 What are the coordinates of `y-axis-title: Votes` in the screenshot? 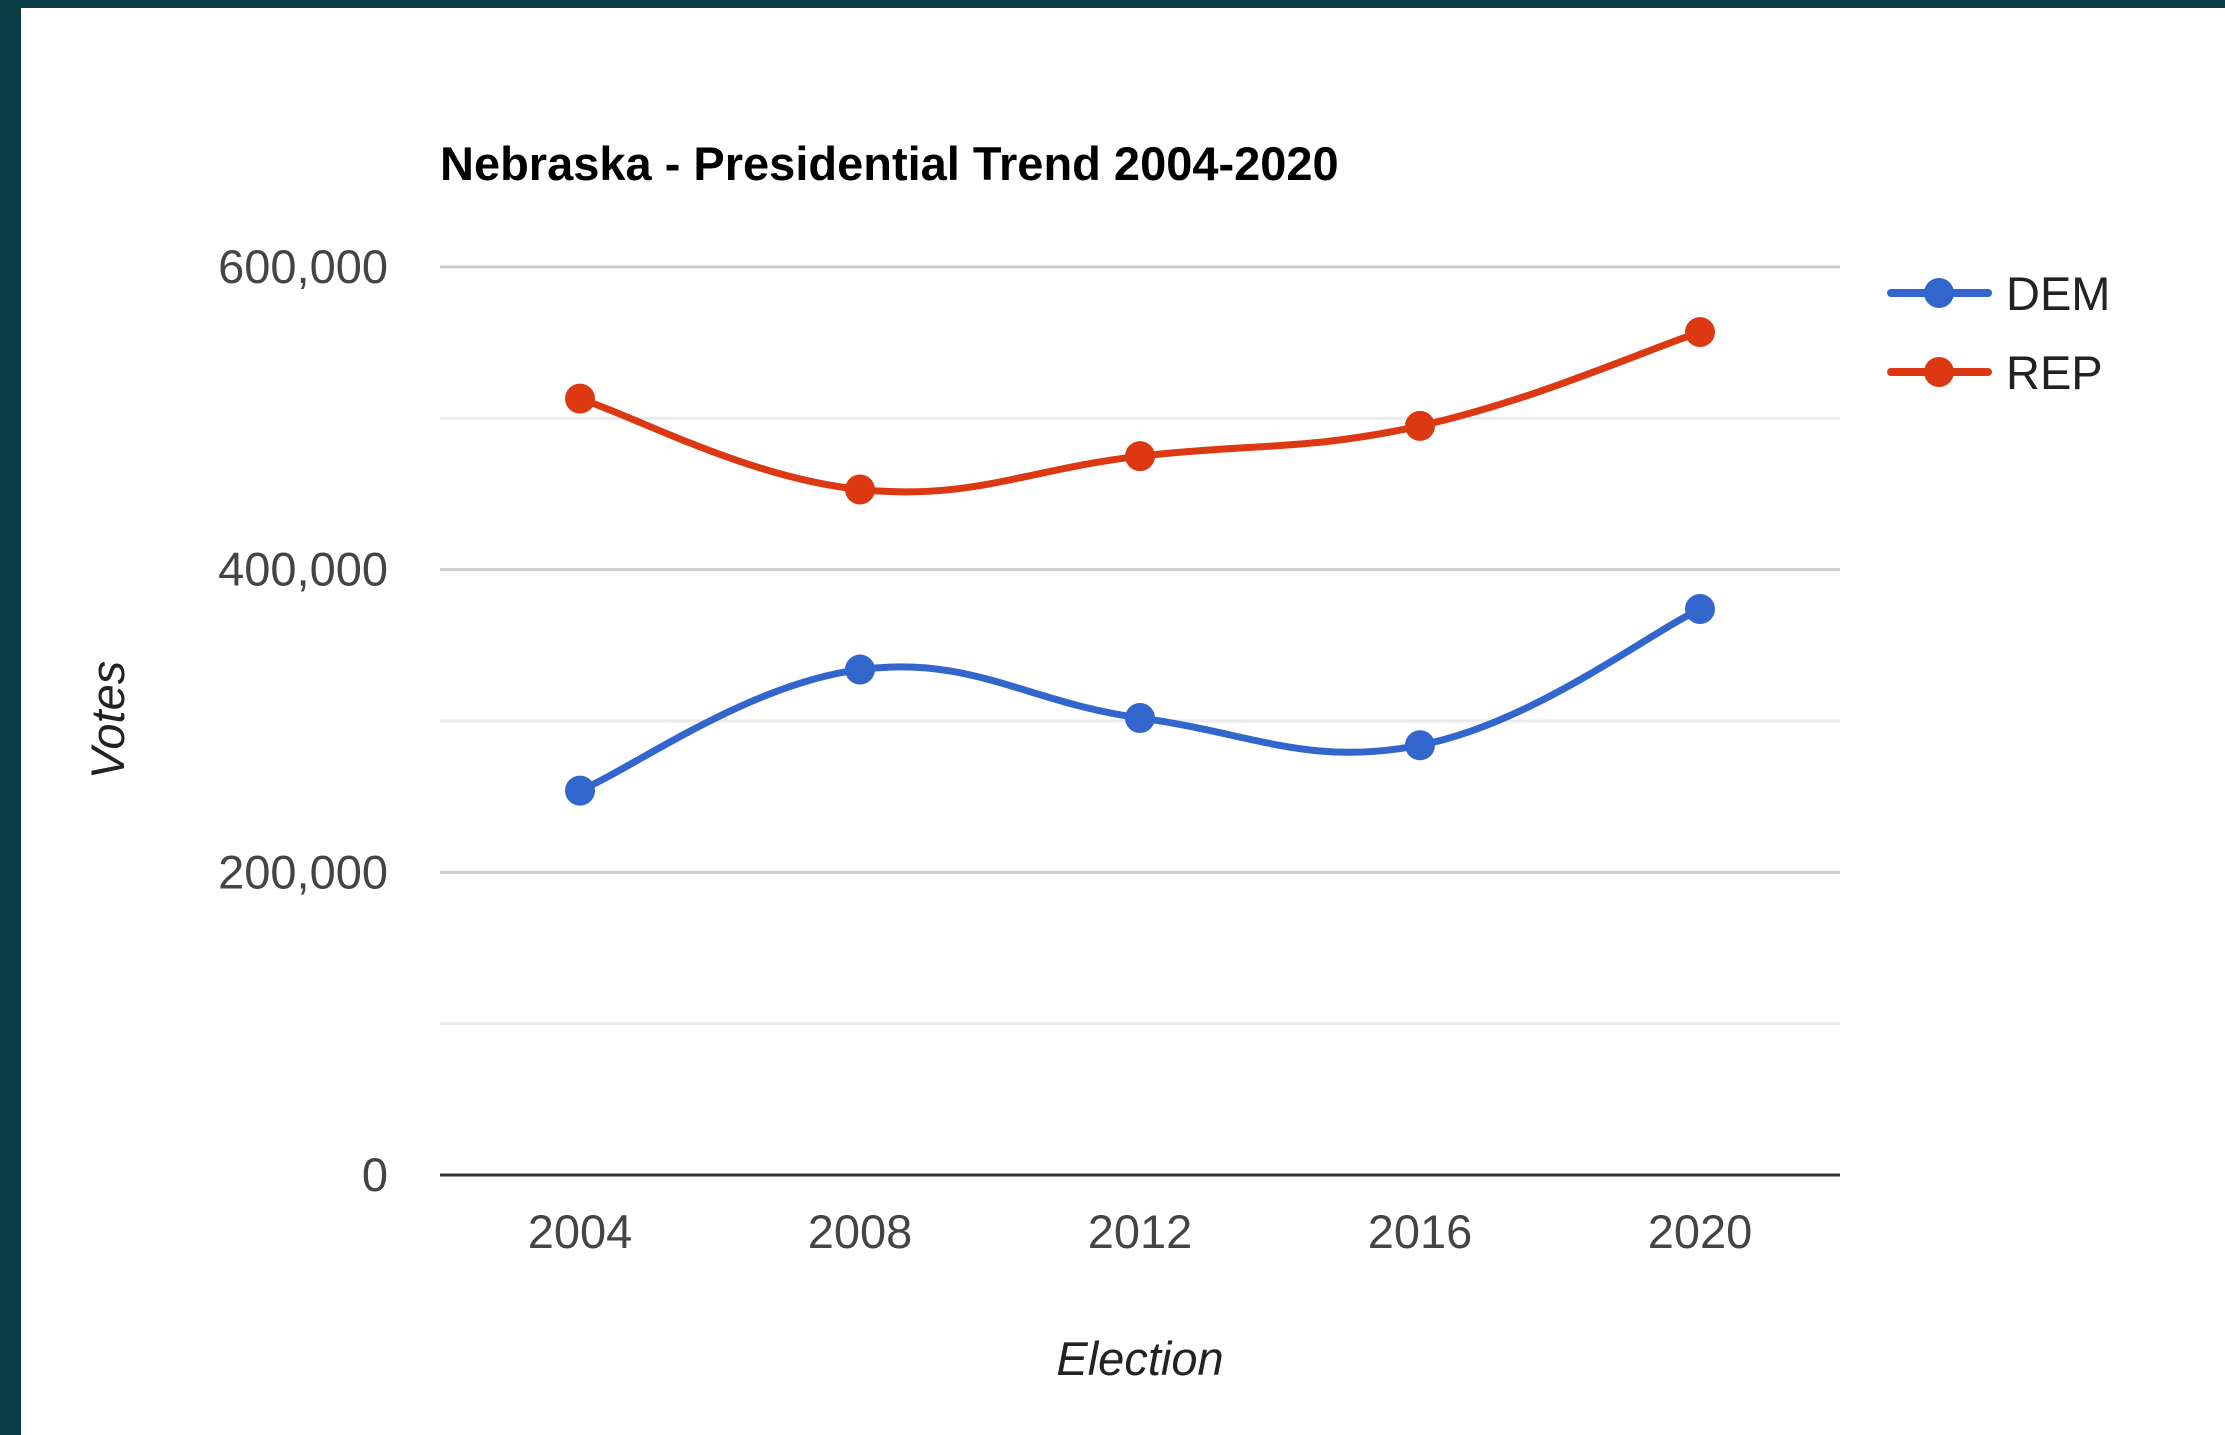 It's located at (107, 720).